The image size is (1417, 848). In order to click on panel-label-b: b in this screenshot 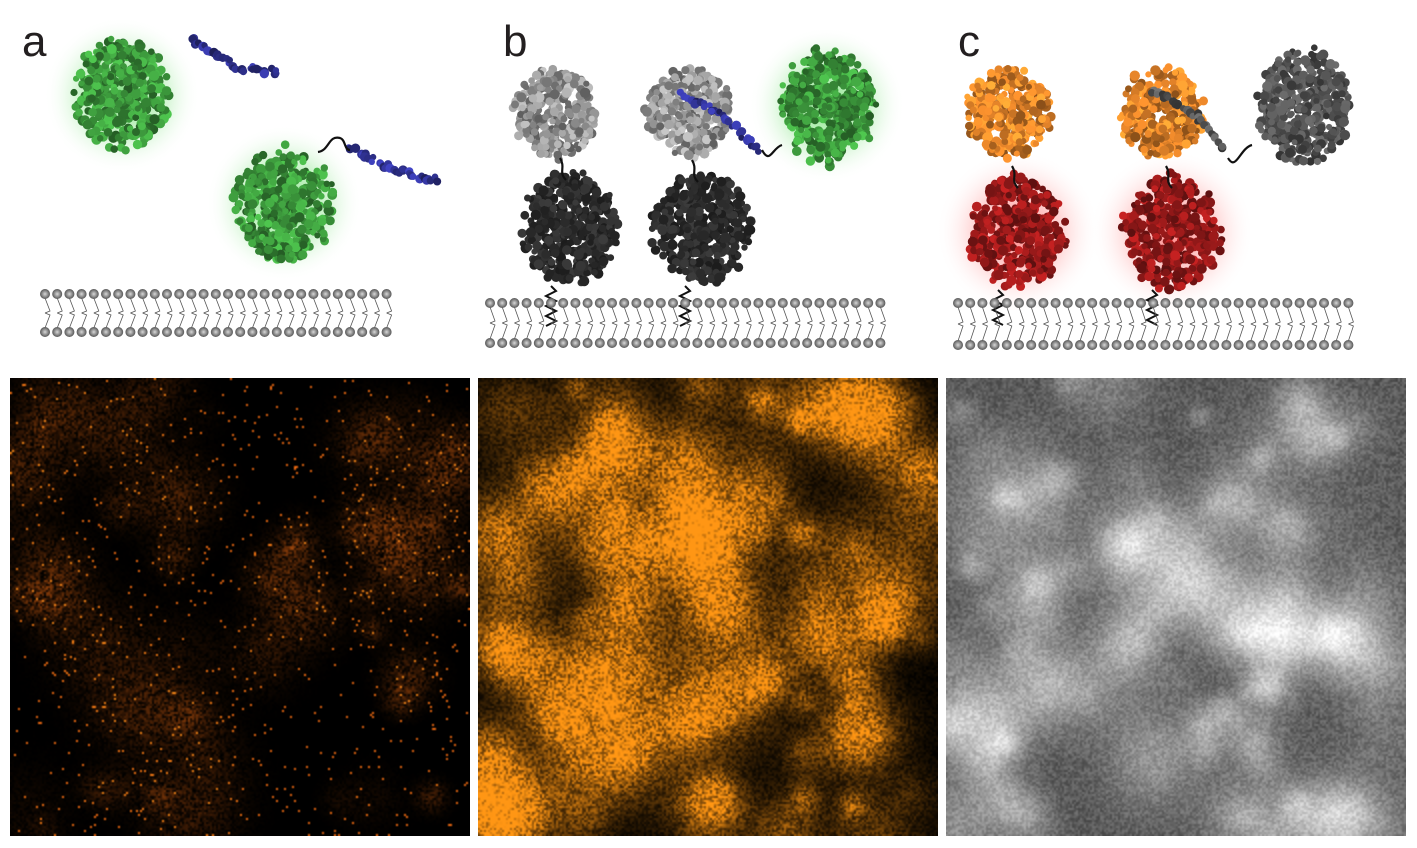, I will do `click(515, 41)`.